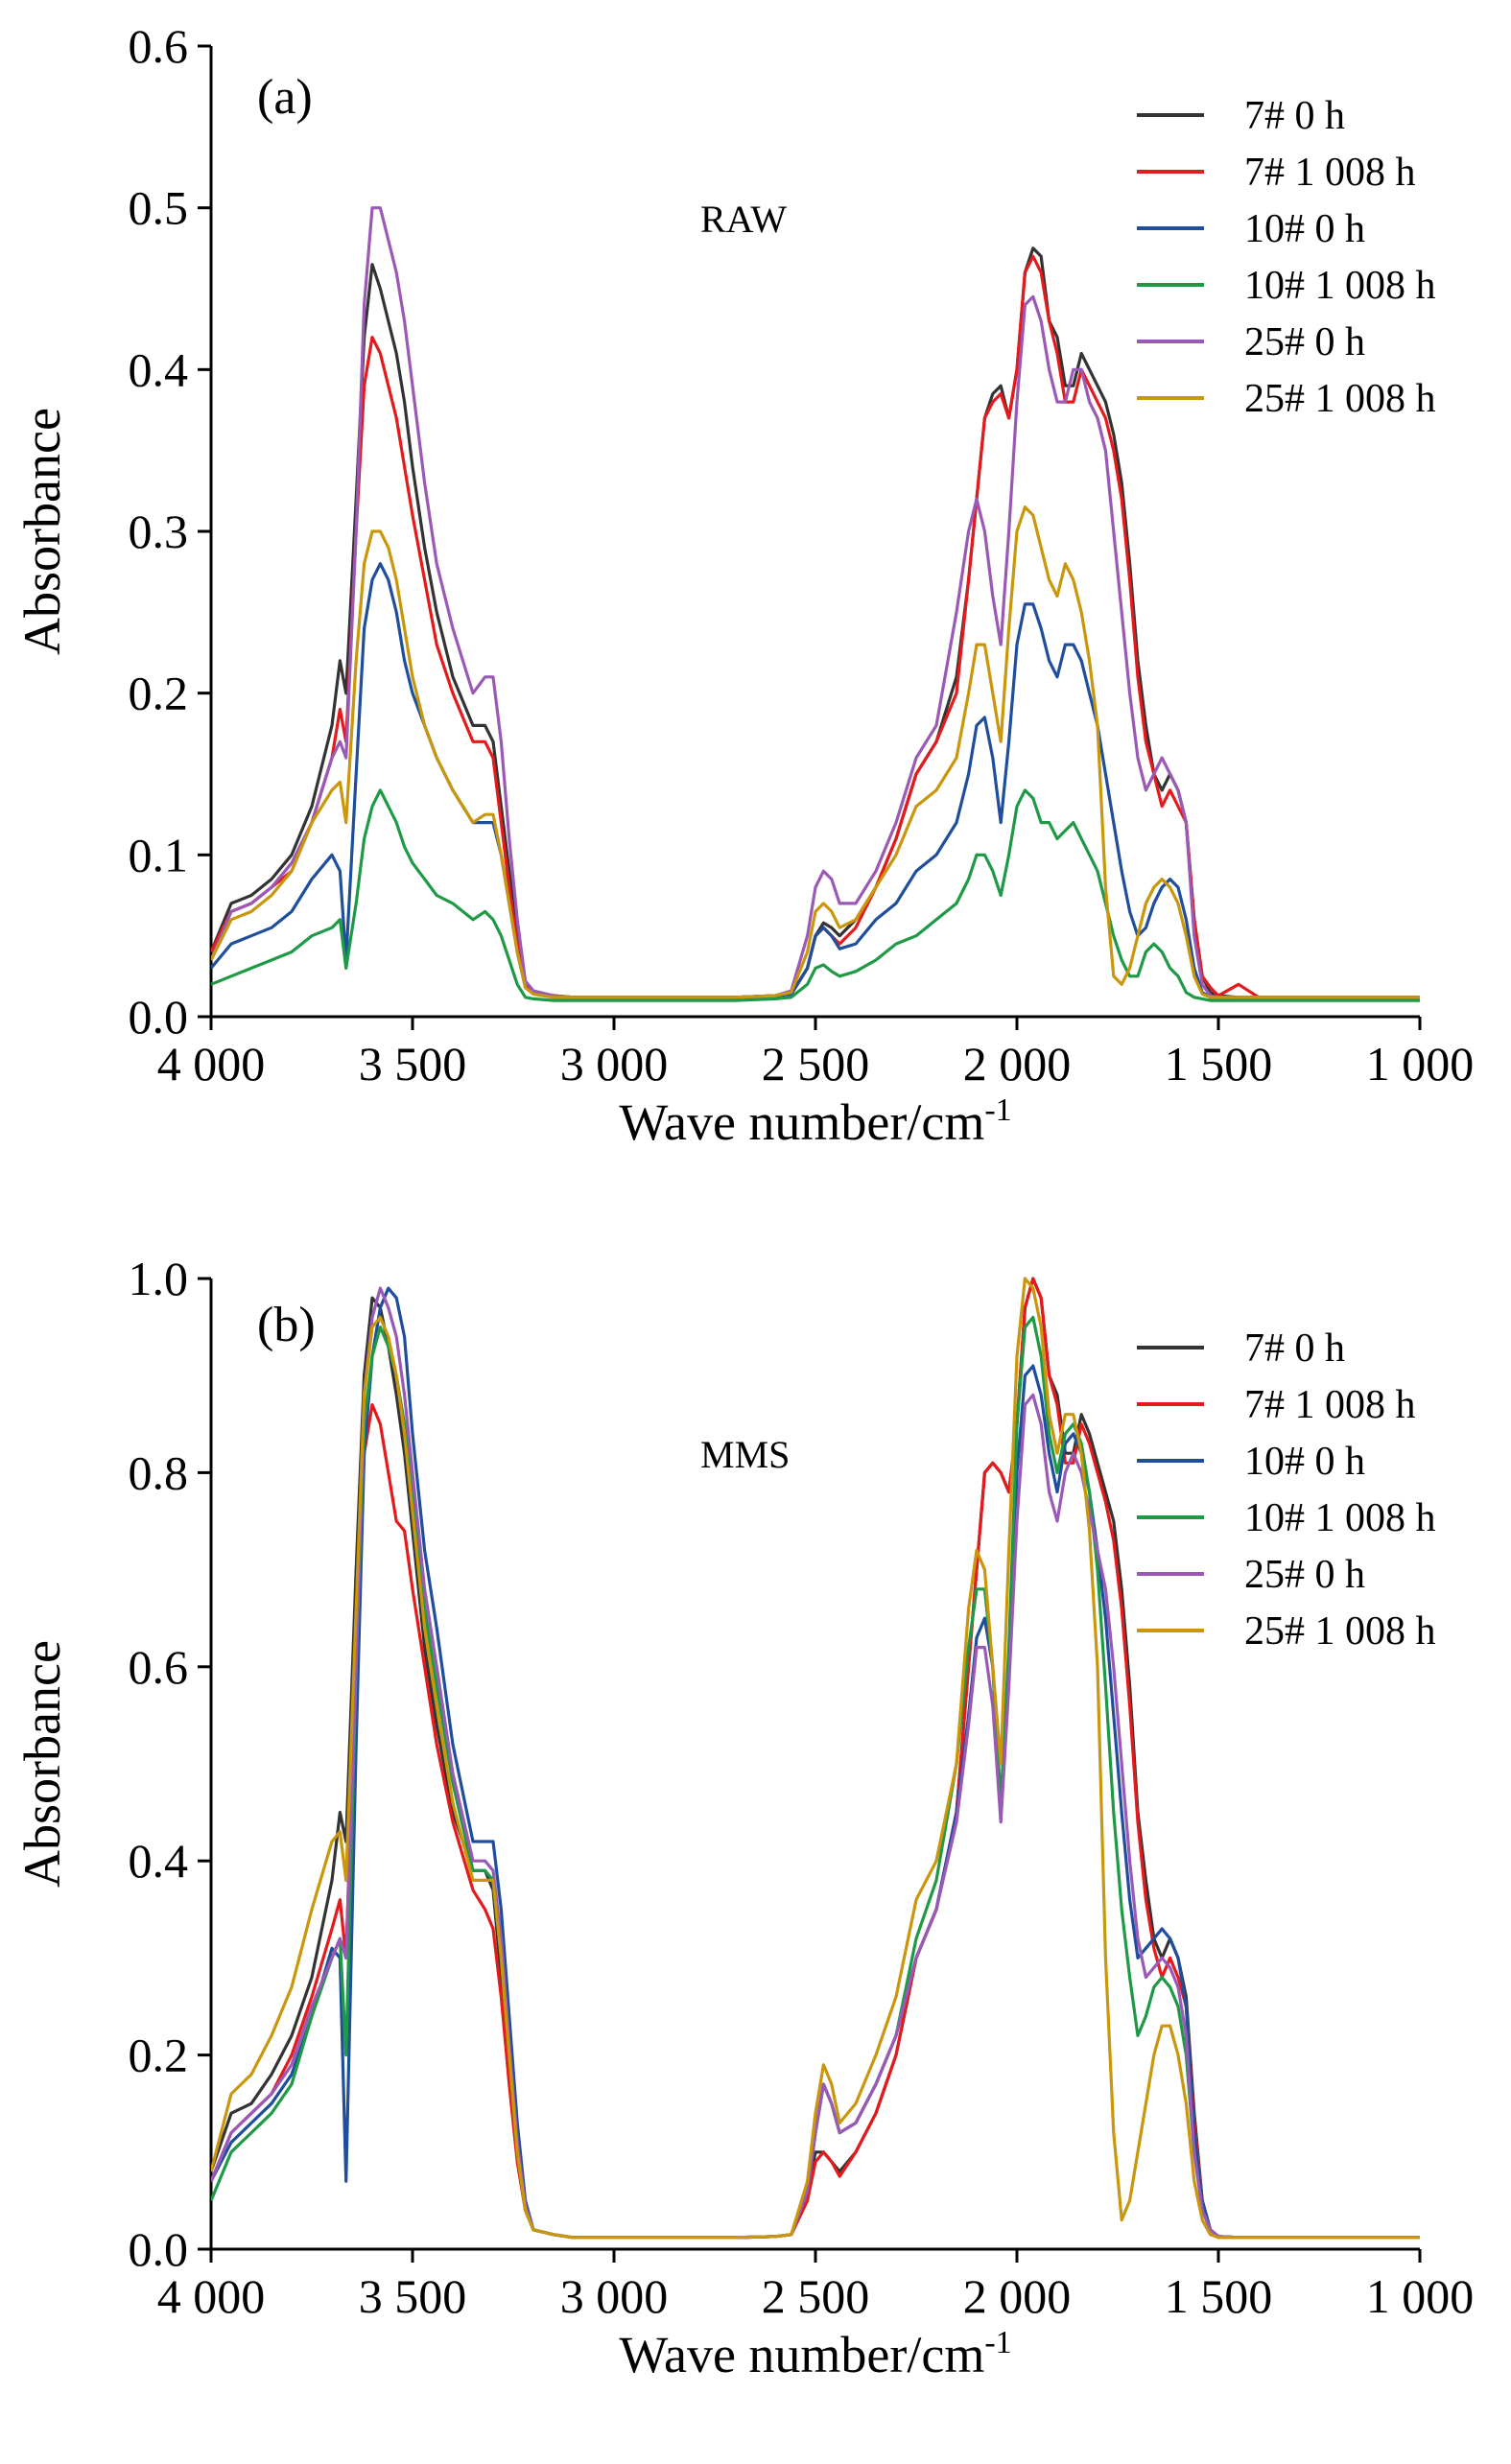 The image size is (1511, 2464). What do you see at coordinates (286, 1325) in the screenshot?
I see `panel-label: (b)` at bounding box center [286, 1325].